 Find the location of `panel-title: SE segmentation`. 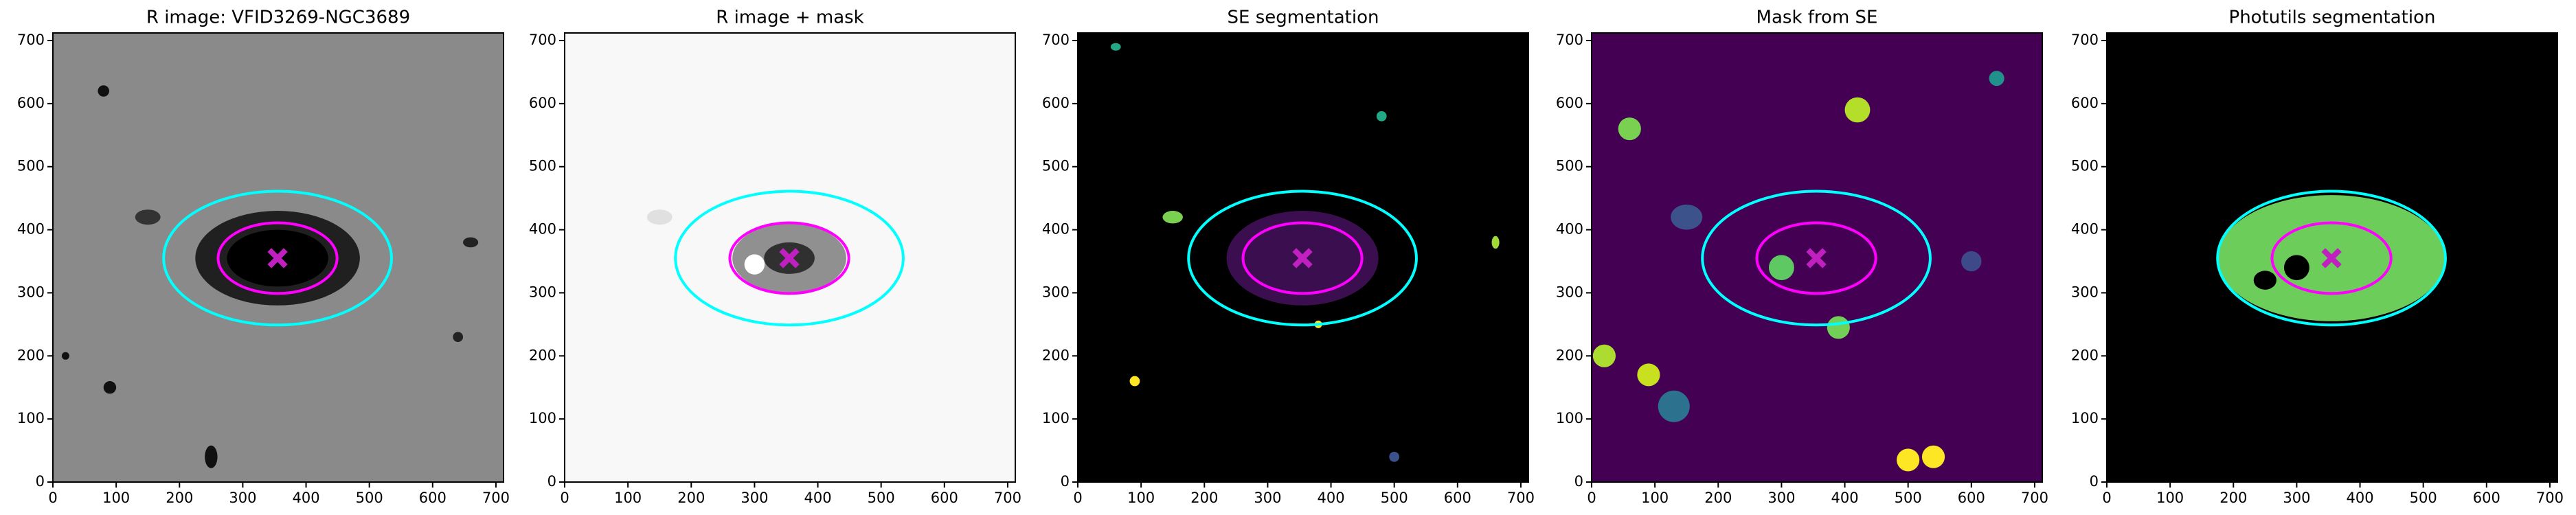

panel-title: SE segmentation is located at coordinates (1303, 18).